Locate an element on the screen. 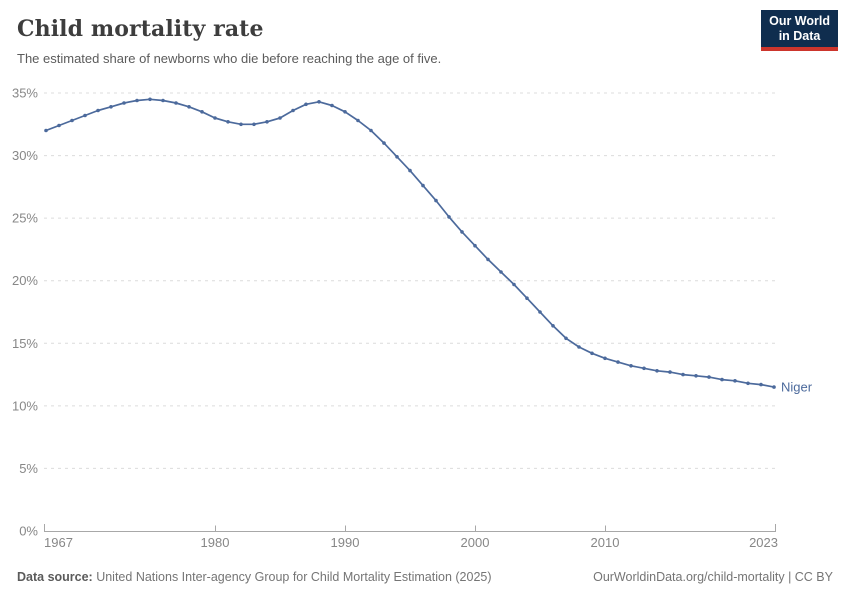  y-tick-label: 5% is located at coordinates (28, 468).